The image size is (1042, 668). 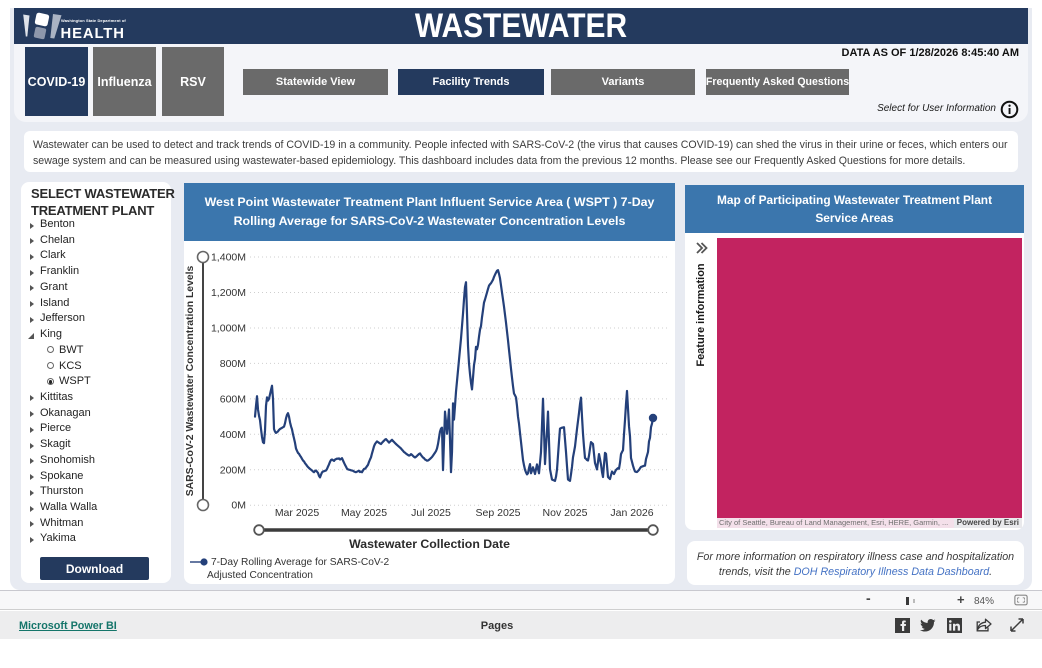 What do you see at coordinates (228, 329) in the screenshot?
I see `svg-text: 1,000M` at bounding box center [228, 329].